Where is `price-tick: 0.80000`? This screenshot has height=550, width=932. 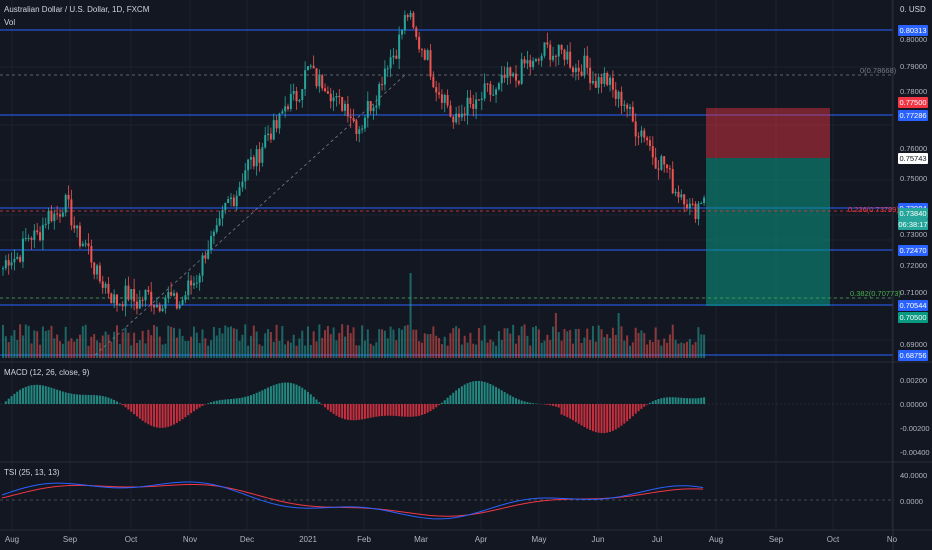 price-tick: 0.80000 is located at coordinates (914, 39).